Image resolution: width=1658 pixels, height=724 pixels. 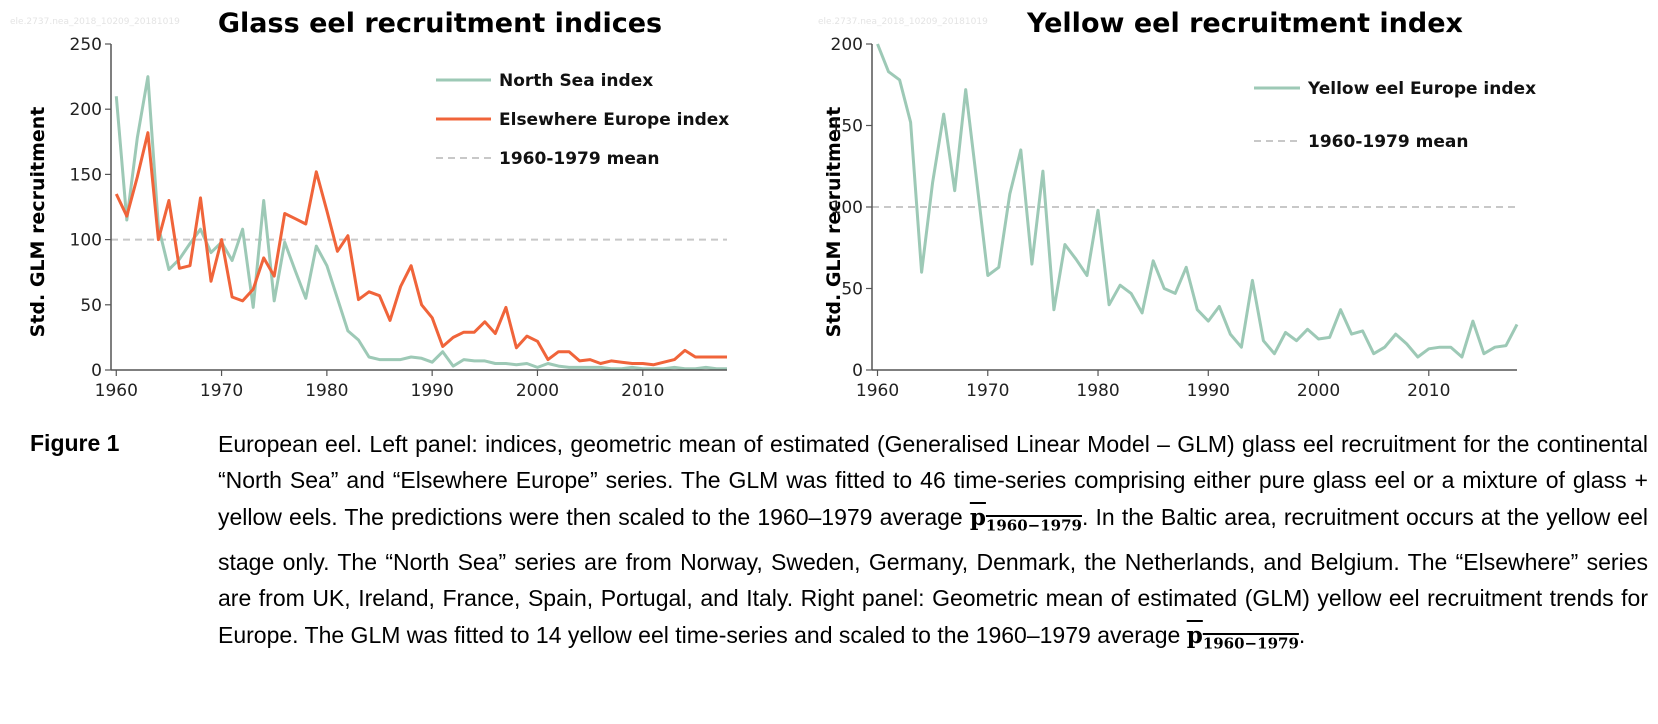 What do you see at coordinates (116, 391) in the screenshot?
I see `left-x-tick-label: 1960` at bounding box center [116, 391].